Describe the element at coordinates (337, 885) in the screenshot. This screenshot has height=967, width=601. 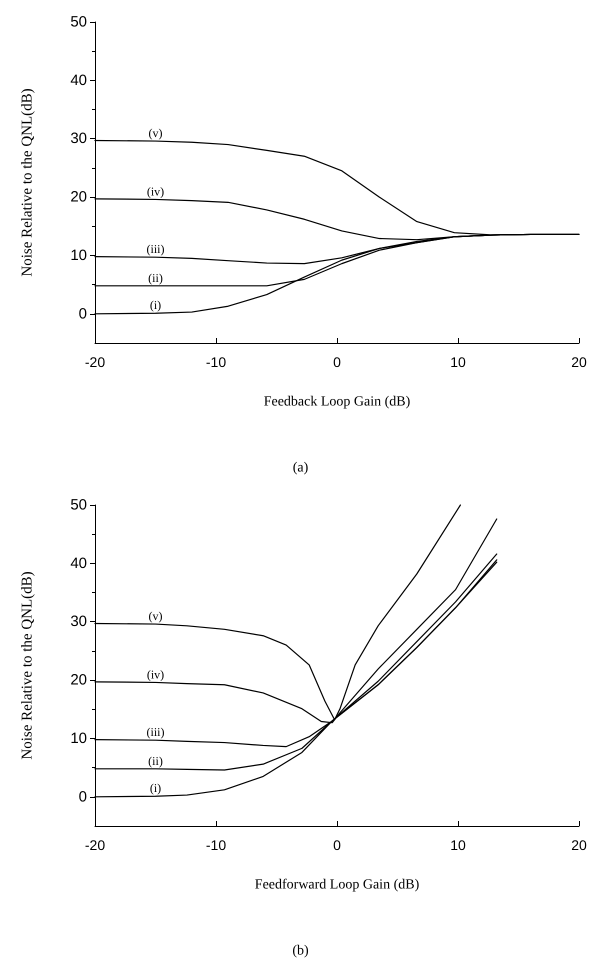
I see `x-axis-title: Feedforward Loop Gain (dB)` at that location.